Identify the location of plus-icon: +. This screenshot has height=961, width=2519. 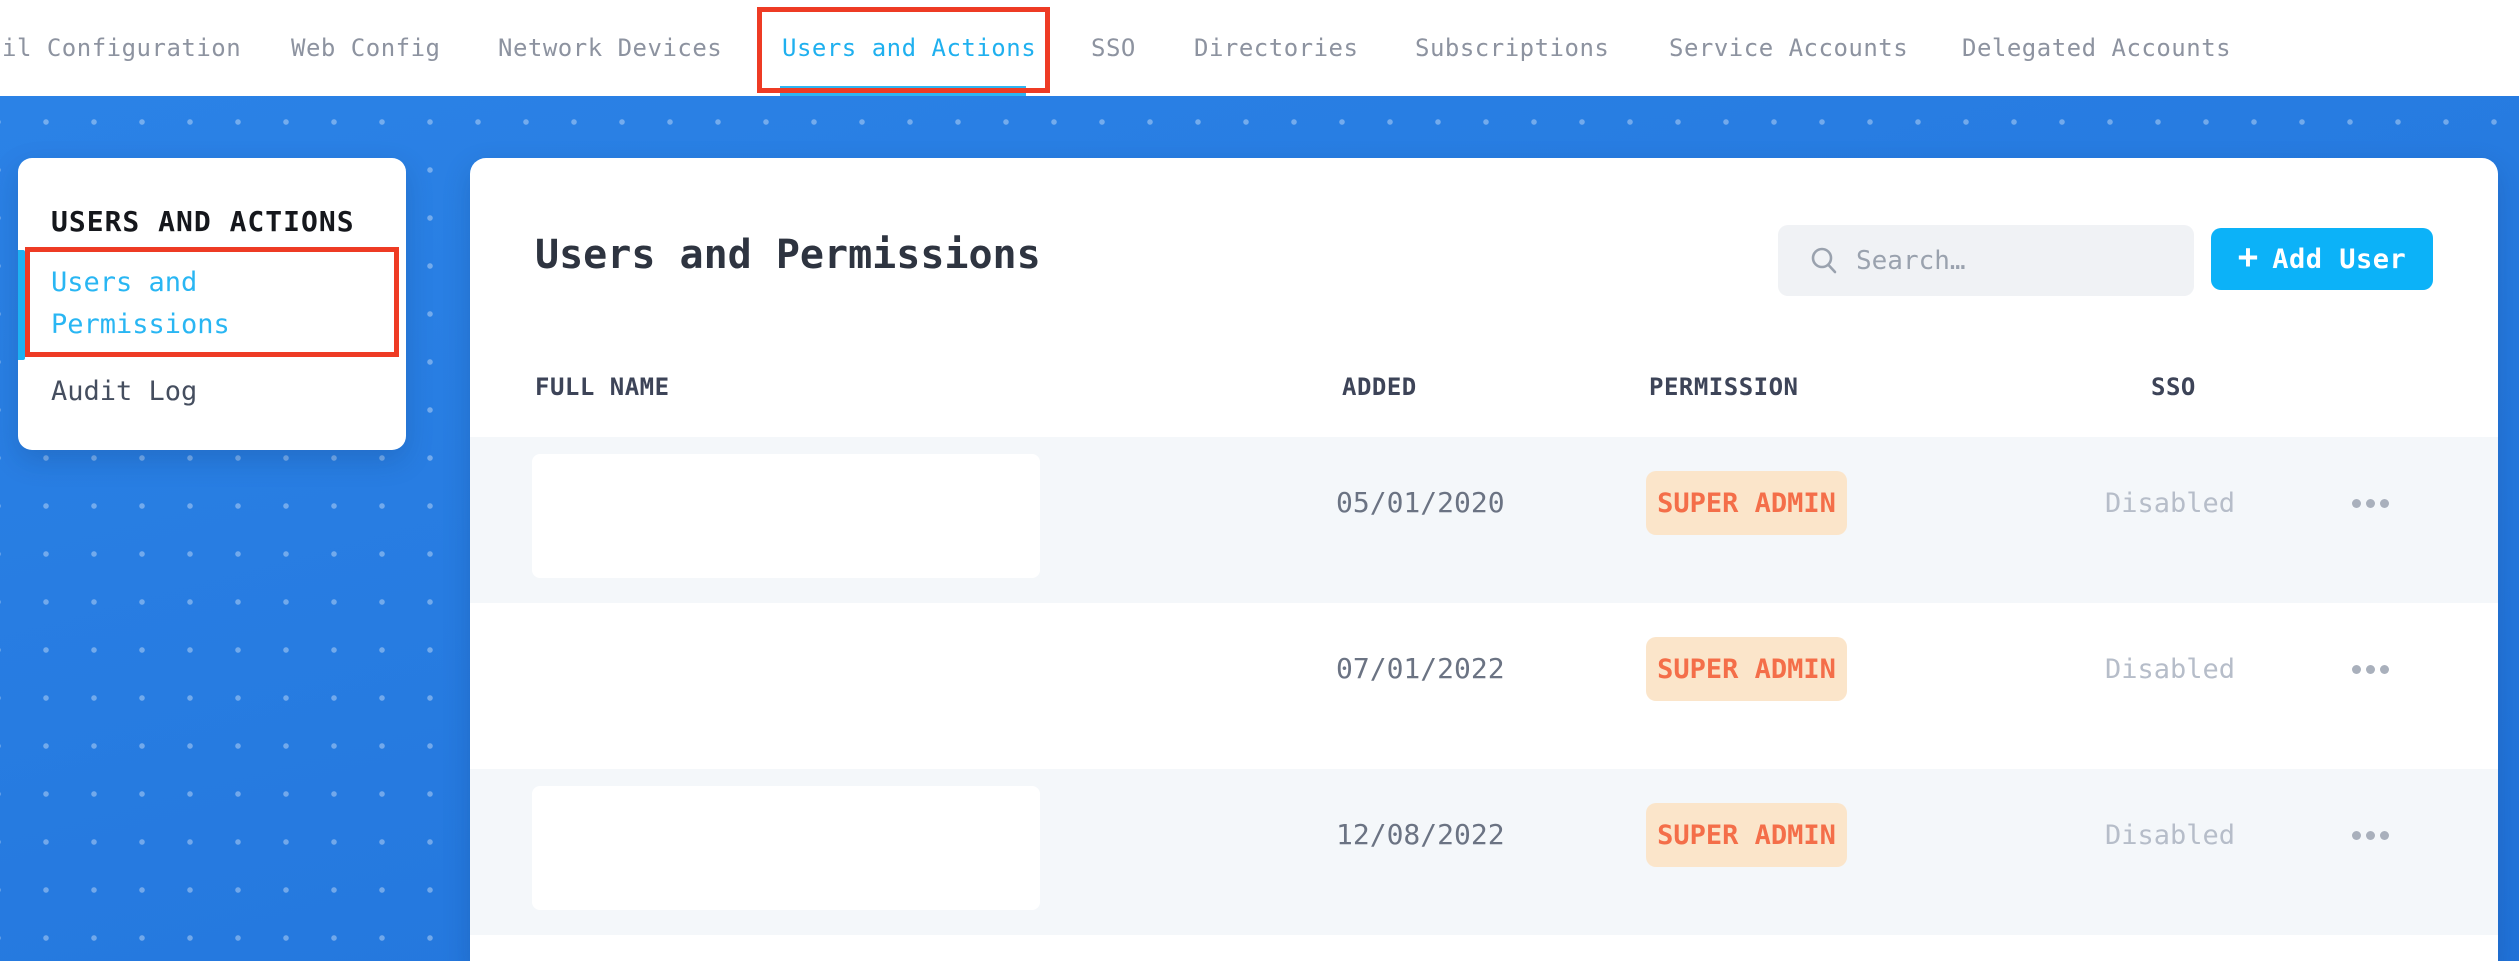
(2248, 257).